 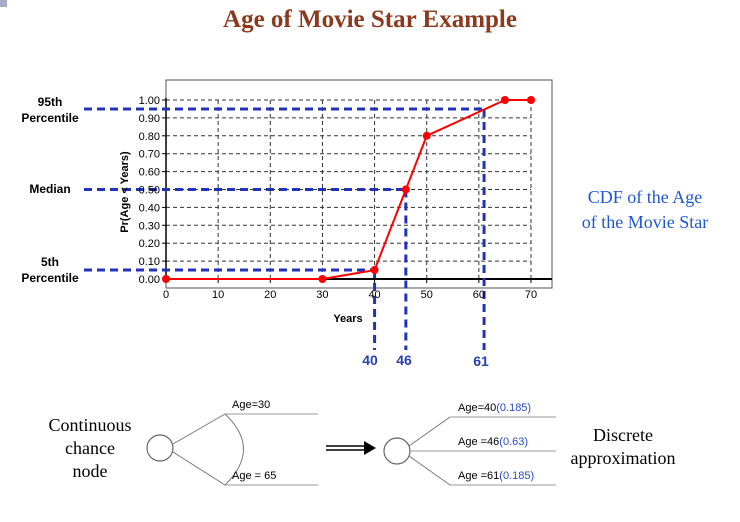 What do you see at coordinates (199, 468) in the screenshot?
I see `continuous-lower-branch` at bounding box center [199, 468].